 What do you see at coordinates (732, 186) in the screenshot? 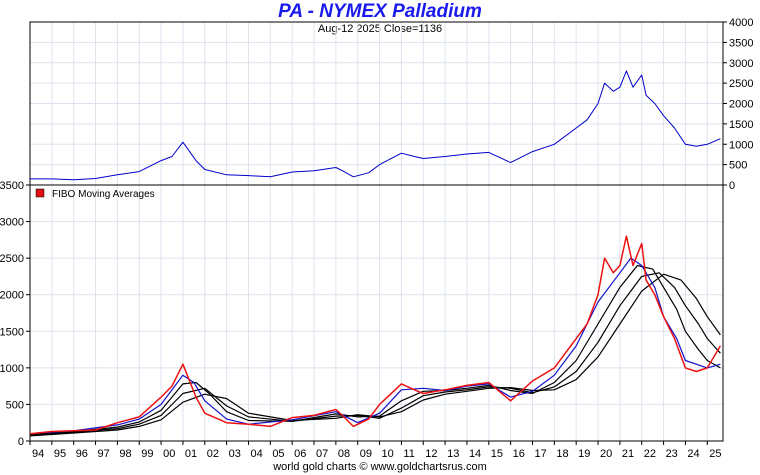
I see `top-ytick-label: 0` at bounding box center [732, 186].